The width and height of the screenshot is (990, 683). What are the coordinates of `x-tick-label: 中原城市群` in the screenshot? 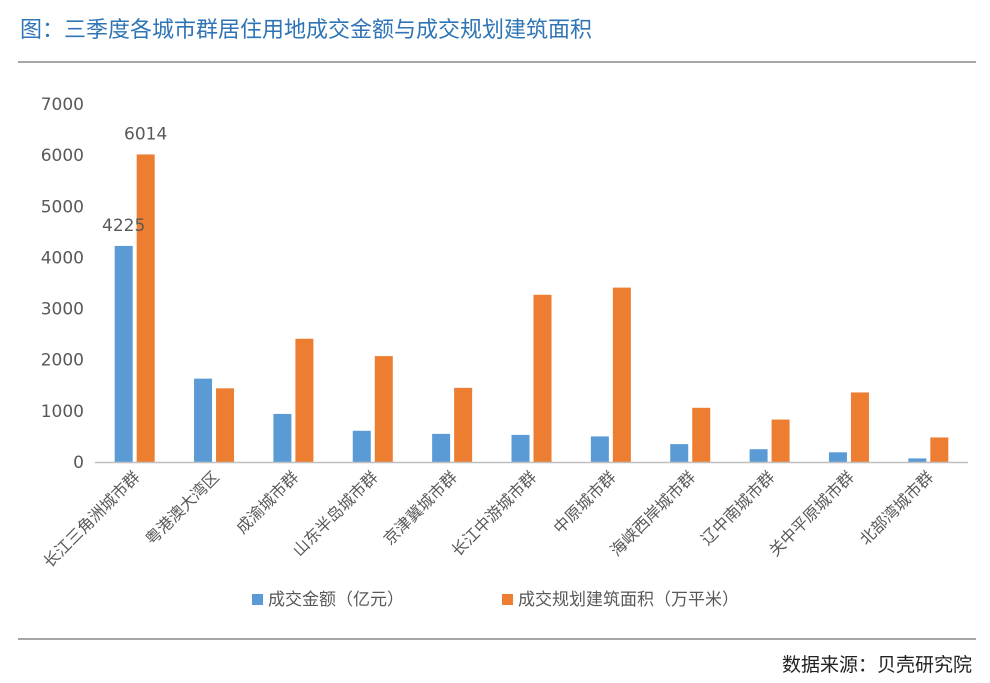 It's located at (585, 502).